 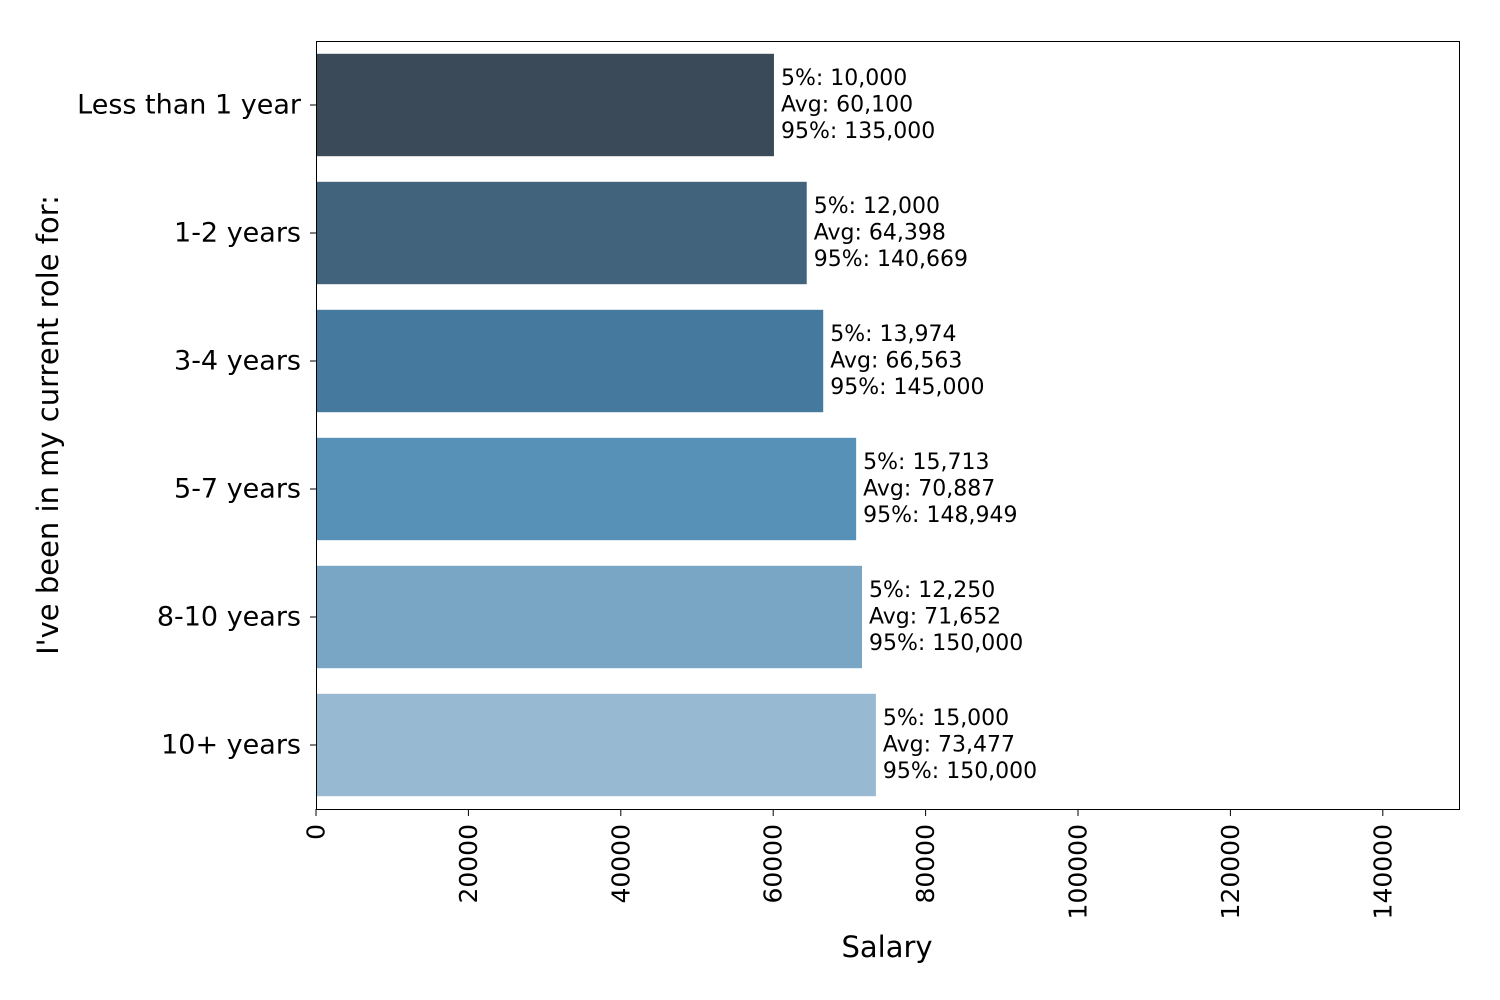 What do you see at coordinates (620, 864) in the screenshot?
I see `x-tick-label: 40000` at bounding box center [620, 864].